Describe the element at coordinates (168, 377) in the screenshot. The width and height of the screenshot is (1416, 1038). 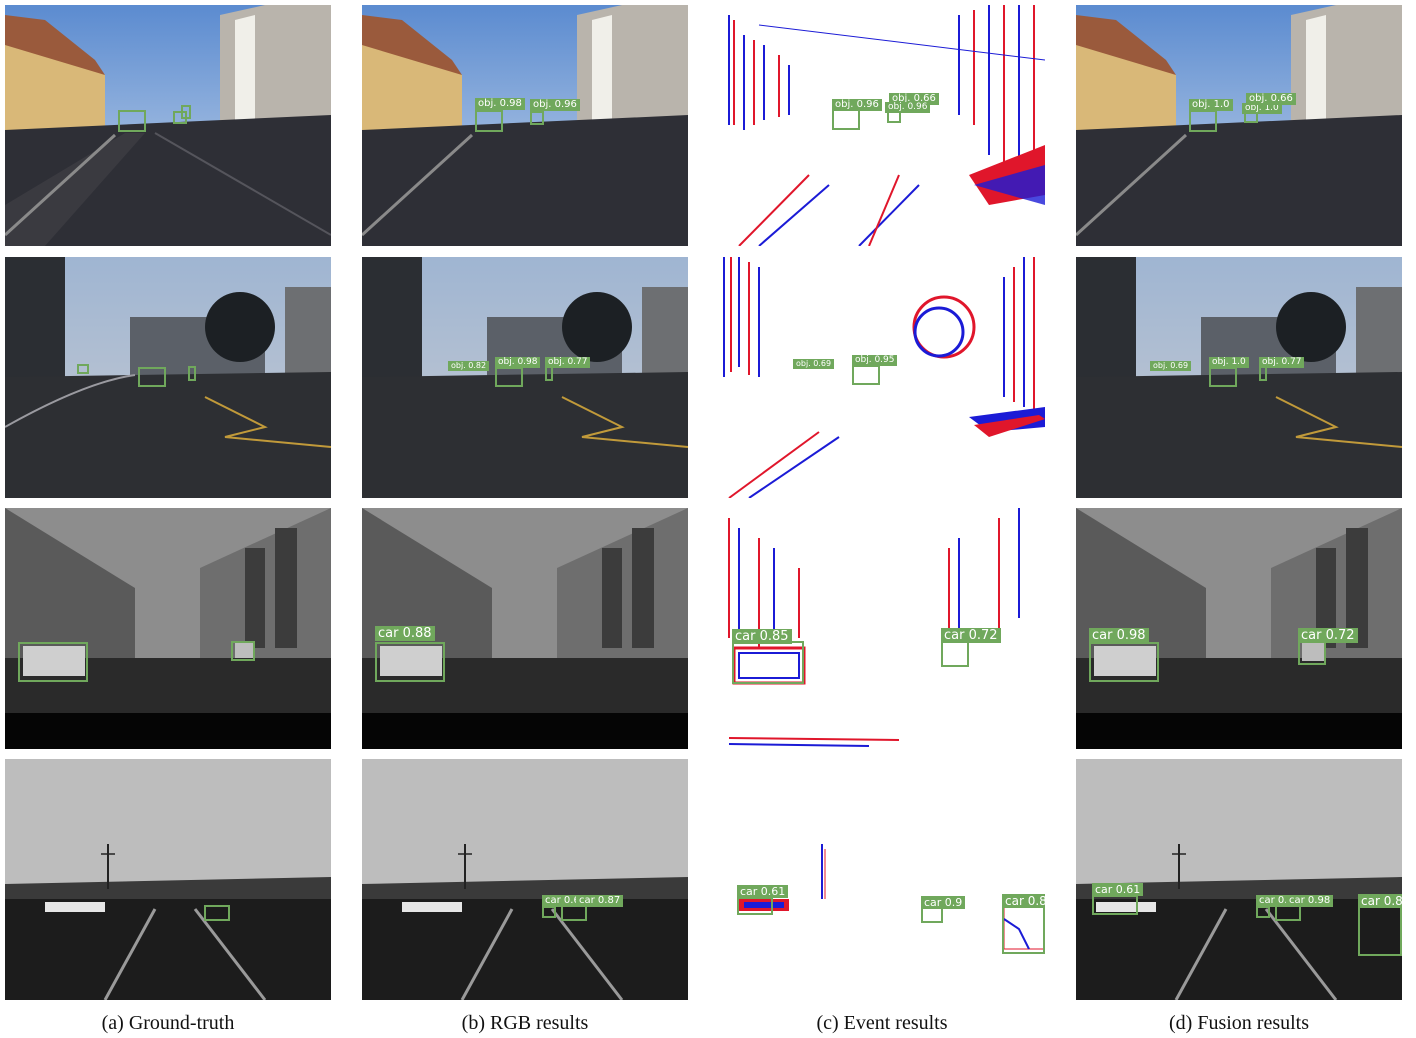
I see `row2-groundtruth-image` at that location.